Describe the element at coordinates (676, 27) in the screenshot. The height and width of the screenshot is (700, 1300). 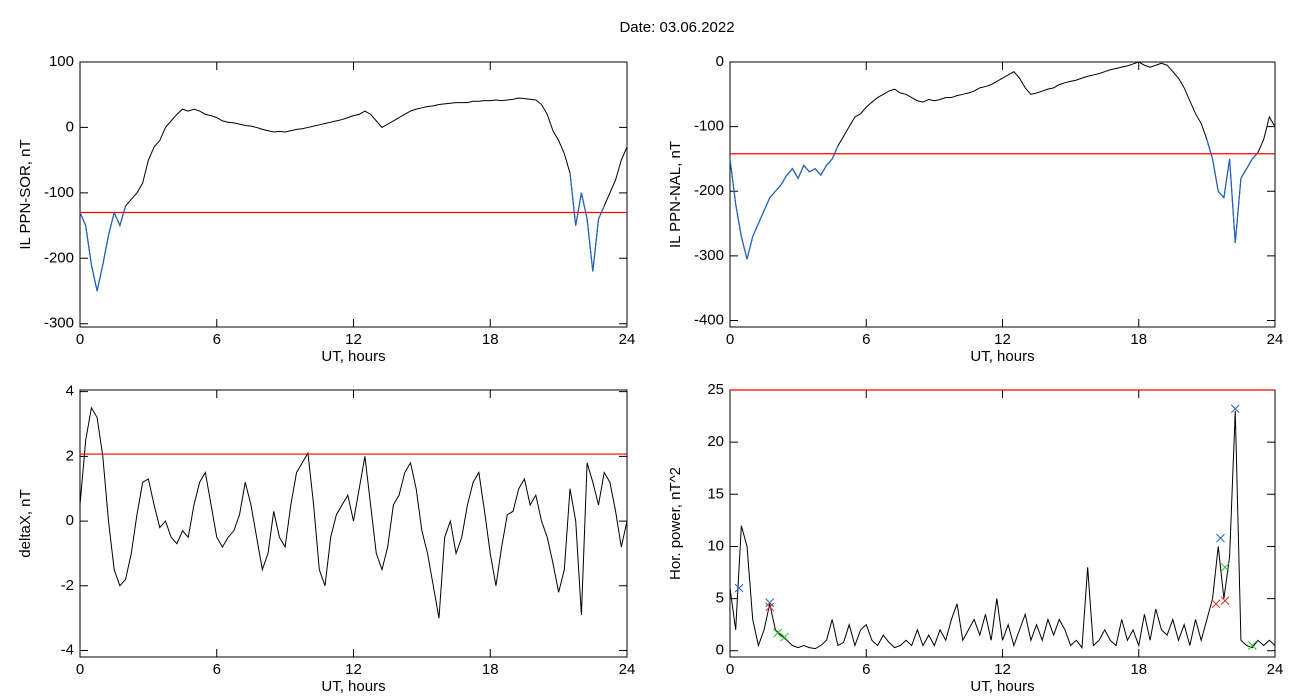
I see `figure-title: Date: 03.06.2022` at that location.